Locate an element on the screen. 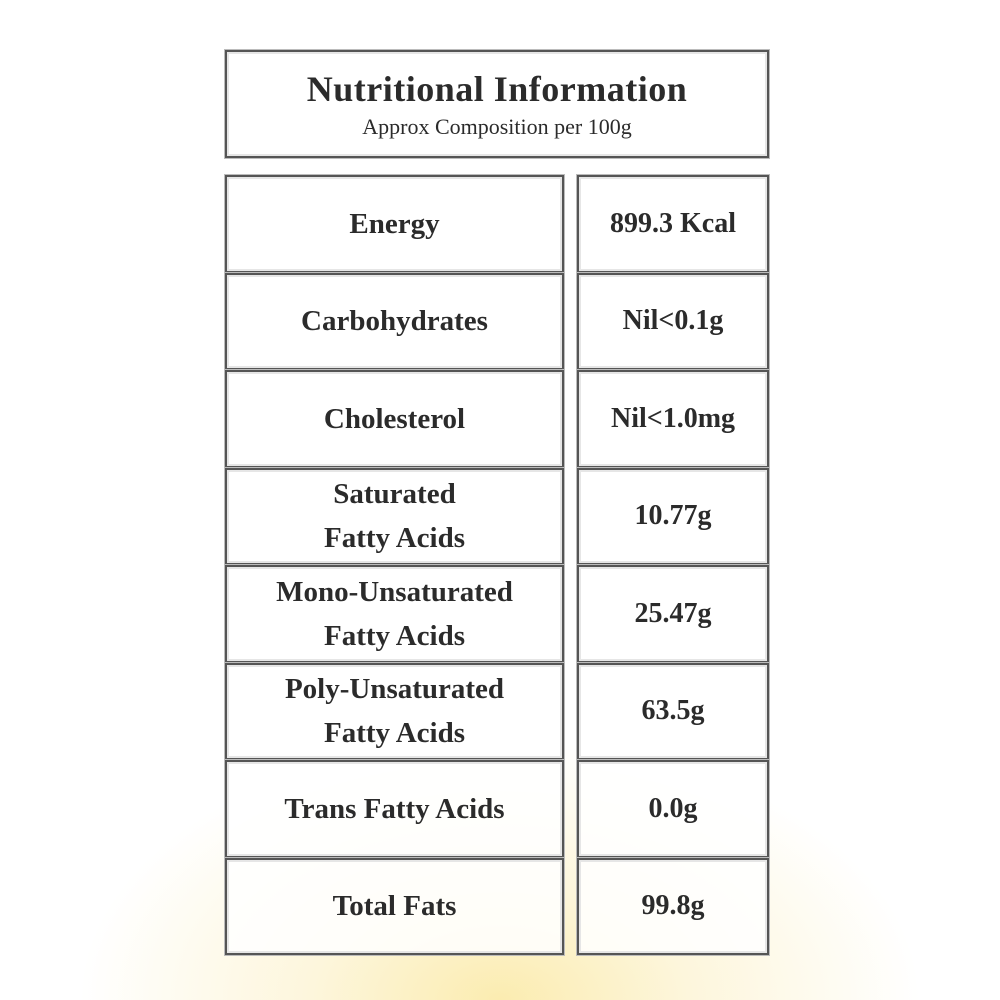  nutrient-value: 63.5g is located at coordinates (673, 711).